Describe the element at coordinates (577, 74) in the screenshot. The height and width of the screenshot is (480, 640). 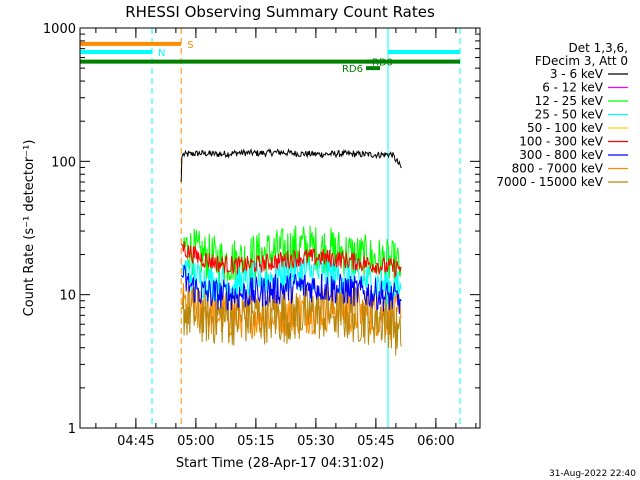
I see `legend-label: 3 - 6 keV` at that location.